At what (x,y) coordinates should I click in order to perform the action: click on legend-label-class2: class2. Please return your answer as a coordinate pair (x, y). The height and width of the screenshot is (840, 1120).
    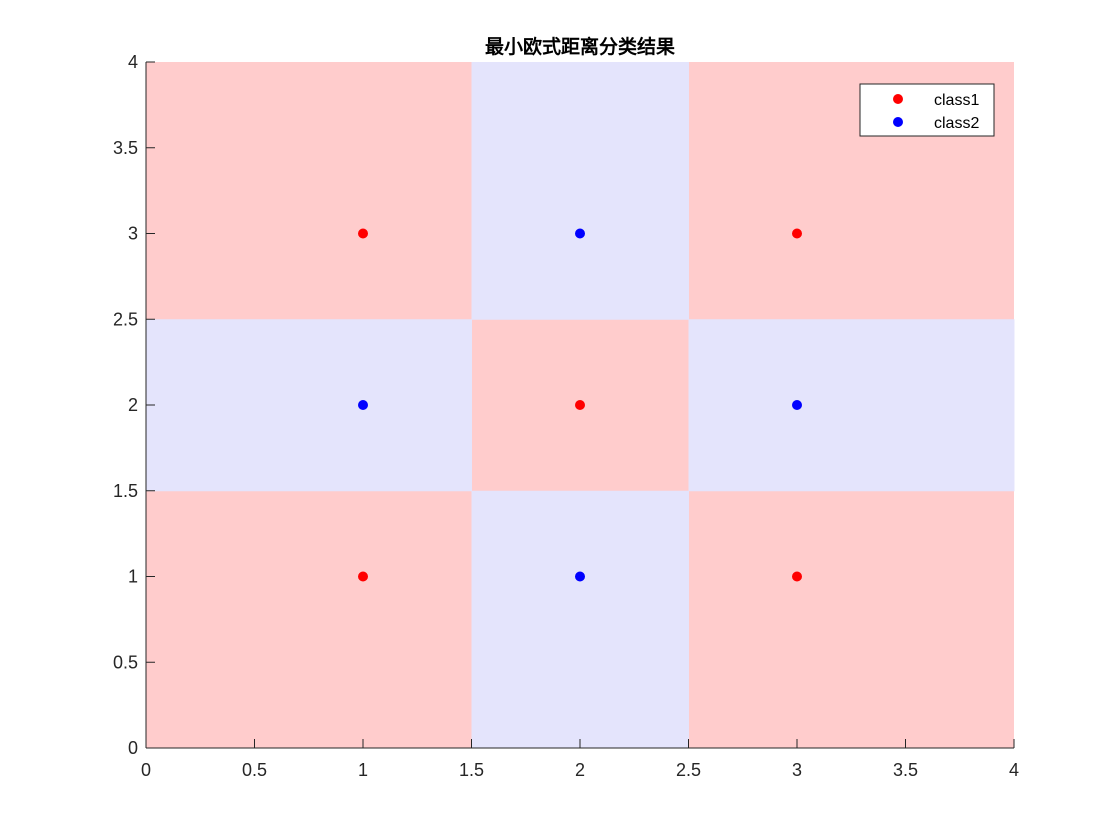
    Looking at the image, I should click on (956, 123).